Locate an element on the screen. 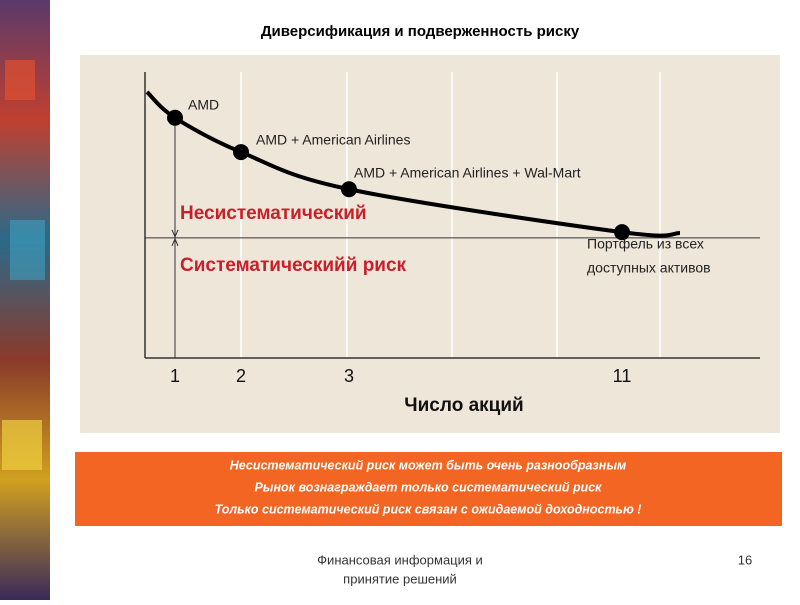  region-label: Несистематический is located at coordinates (273, 213).